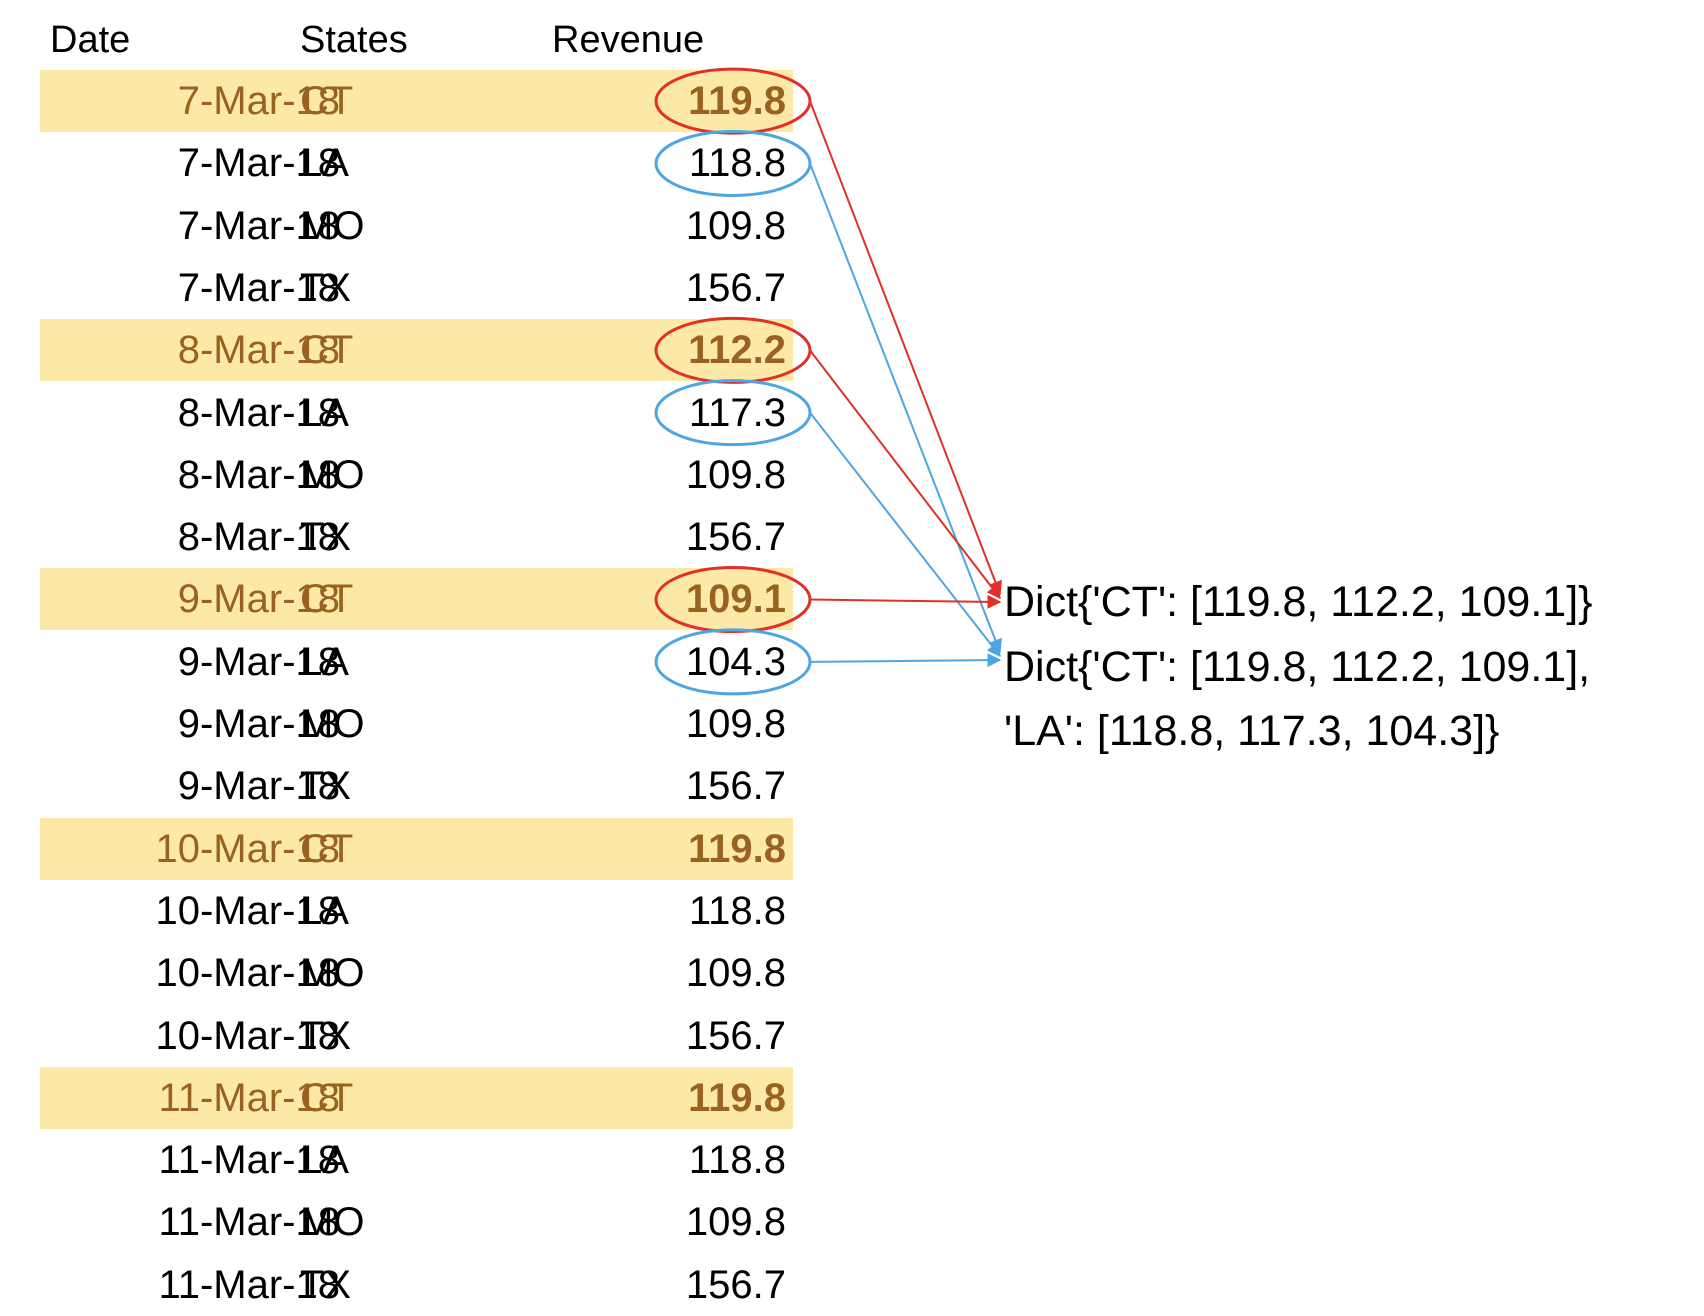 This screenshot has height=1316, width=1704. I want to click on table-row: 11-Mar-18 TX 156.7, so click(416, 1285).